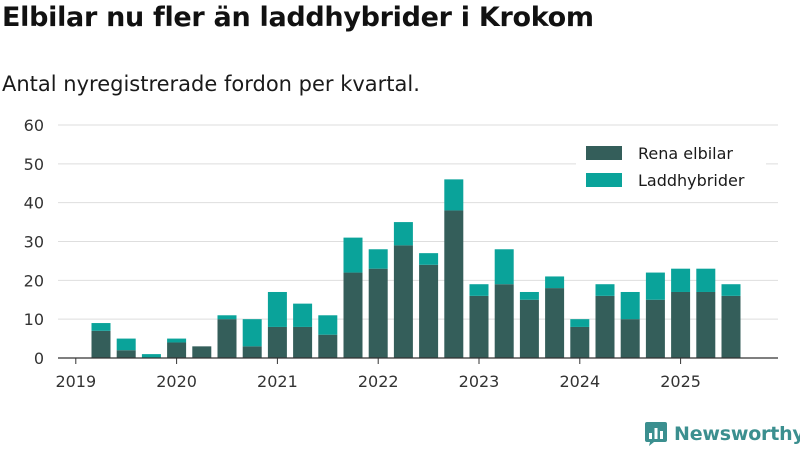 The image size is (800, 450). I want to click on x-tick-label: 2022, so click(378, 381).